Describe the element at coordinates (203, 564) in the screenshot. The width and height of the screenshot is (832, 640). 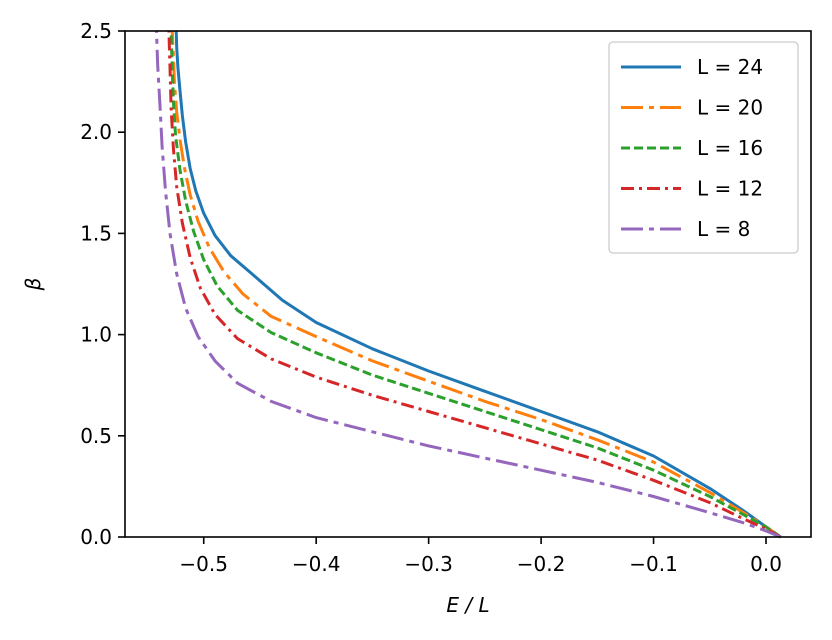
I see `x-tick-label: −0.5` at that location.